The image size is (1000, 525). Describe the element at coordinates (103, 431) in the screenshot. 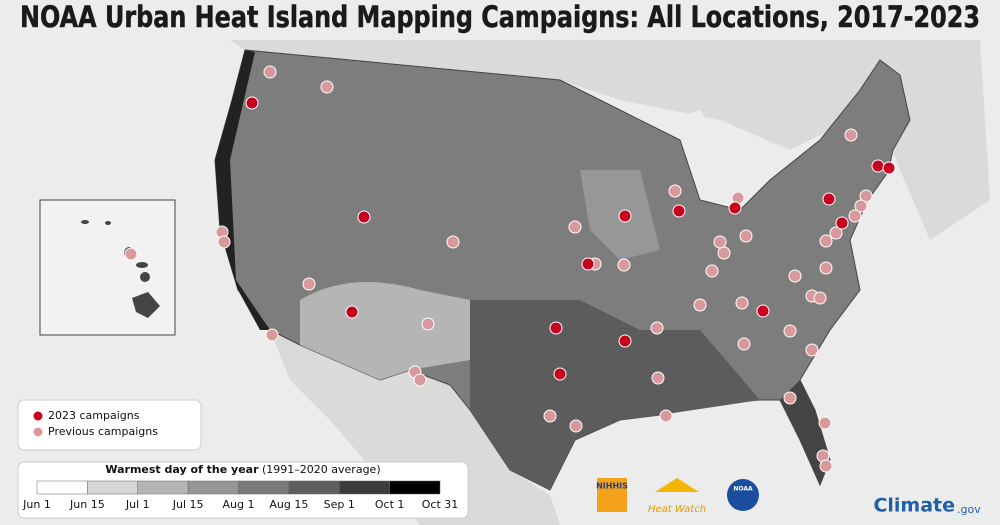

I see `legend-label: Previous campaigns` at that location.